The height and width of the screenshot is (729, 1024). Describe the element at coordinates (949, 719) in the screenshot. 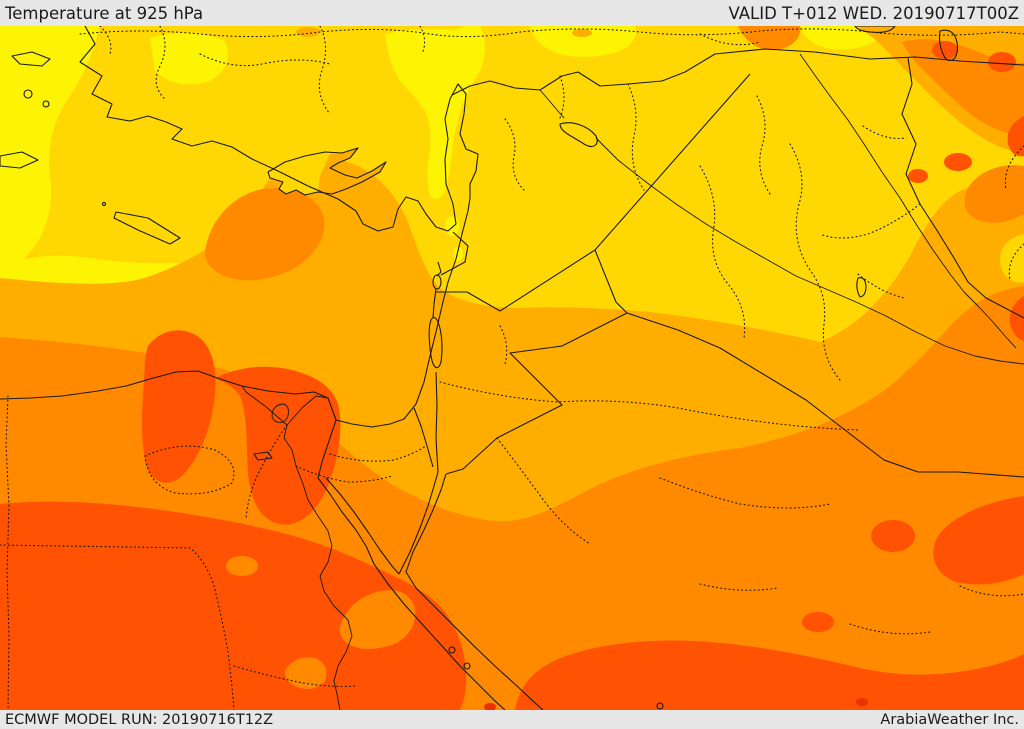

I see `attribution-label: ArabiaWeather Inc.` at that location.